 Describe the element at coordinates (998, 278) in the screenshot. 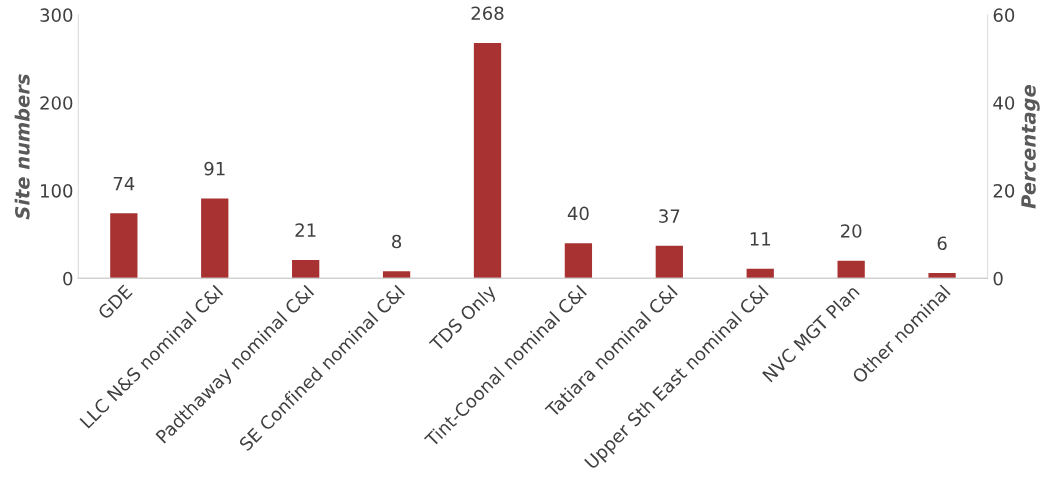

I see `y2-tick-label: 0` at that location.